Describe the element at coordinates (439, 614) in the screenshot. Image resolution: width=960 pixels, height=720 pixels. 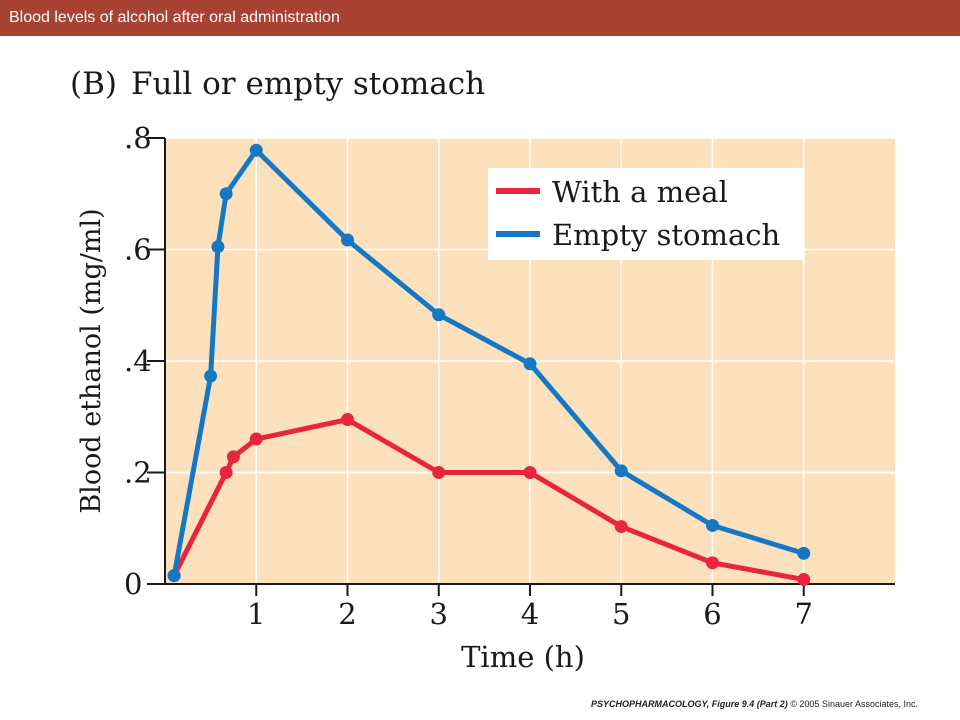
I see `x-tick-label: 3` at that location.